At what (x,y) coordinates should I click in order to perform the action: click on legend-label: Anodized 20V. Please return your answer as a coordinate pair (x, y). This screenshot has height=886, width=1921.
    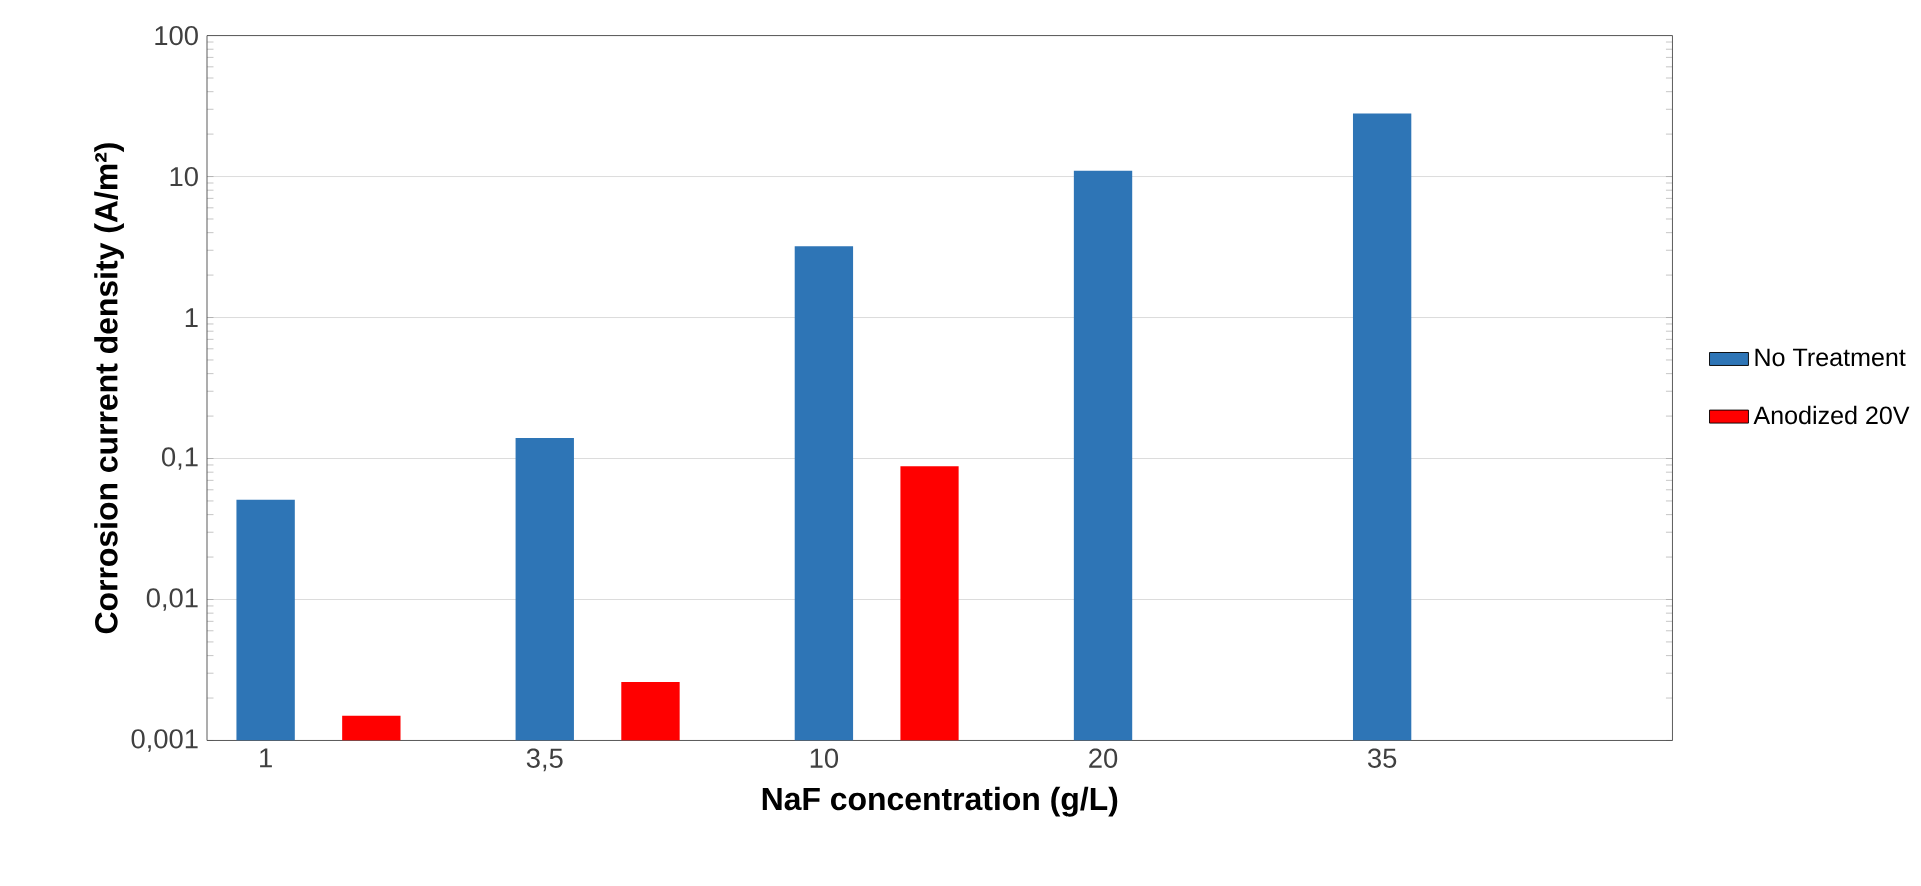
    Looking at the image, I should click on (1831, 415).